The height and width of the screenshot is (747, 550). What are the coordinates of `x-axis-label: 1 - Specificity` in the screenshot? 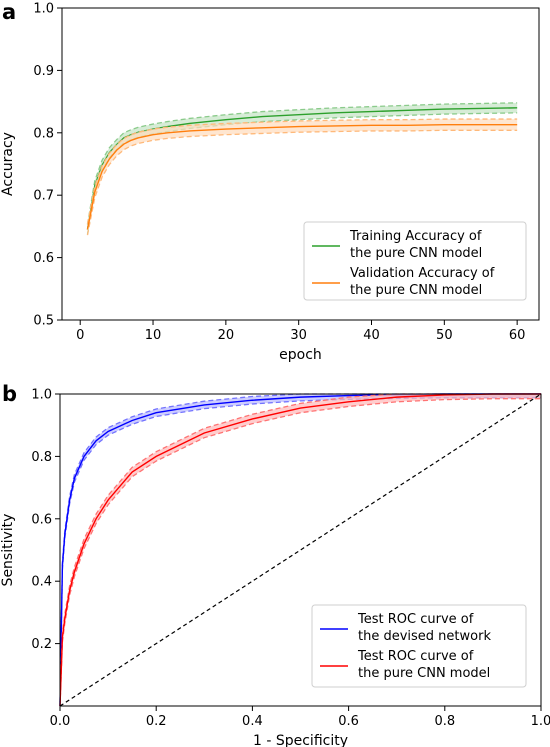 It's located at (300, 740).